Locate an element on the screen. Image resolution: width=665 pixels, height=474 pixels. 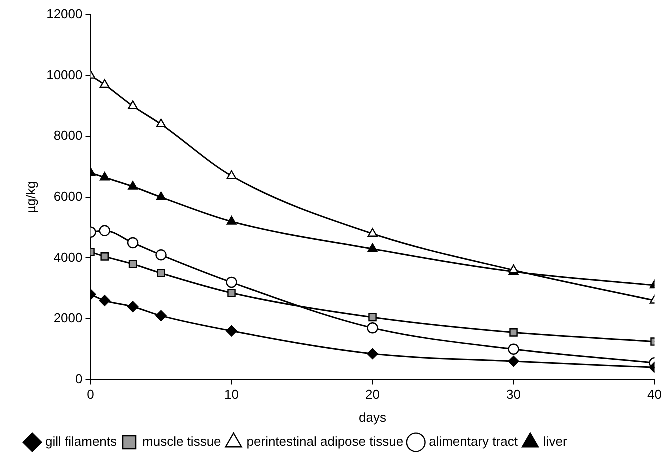
legend-label: perintestinal adipose tissue is located at coordinates (325, 442).